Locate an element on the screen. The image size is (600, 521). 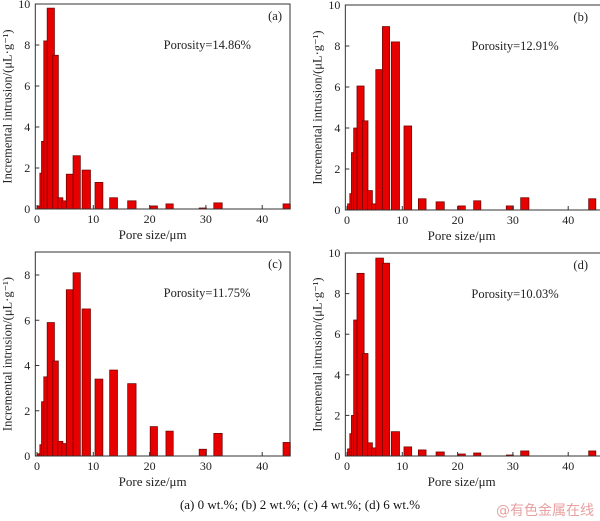
panel-label: (a) is located at coordinates (275, 16).